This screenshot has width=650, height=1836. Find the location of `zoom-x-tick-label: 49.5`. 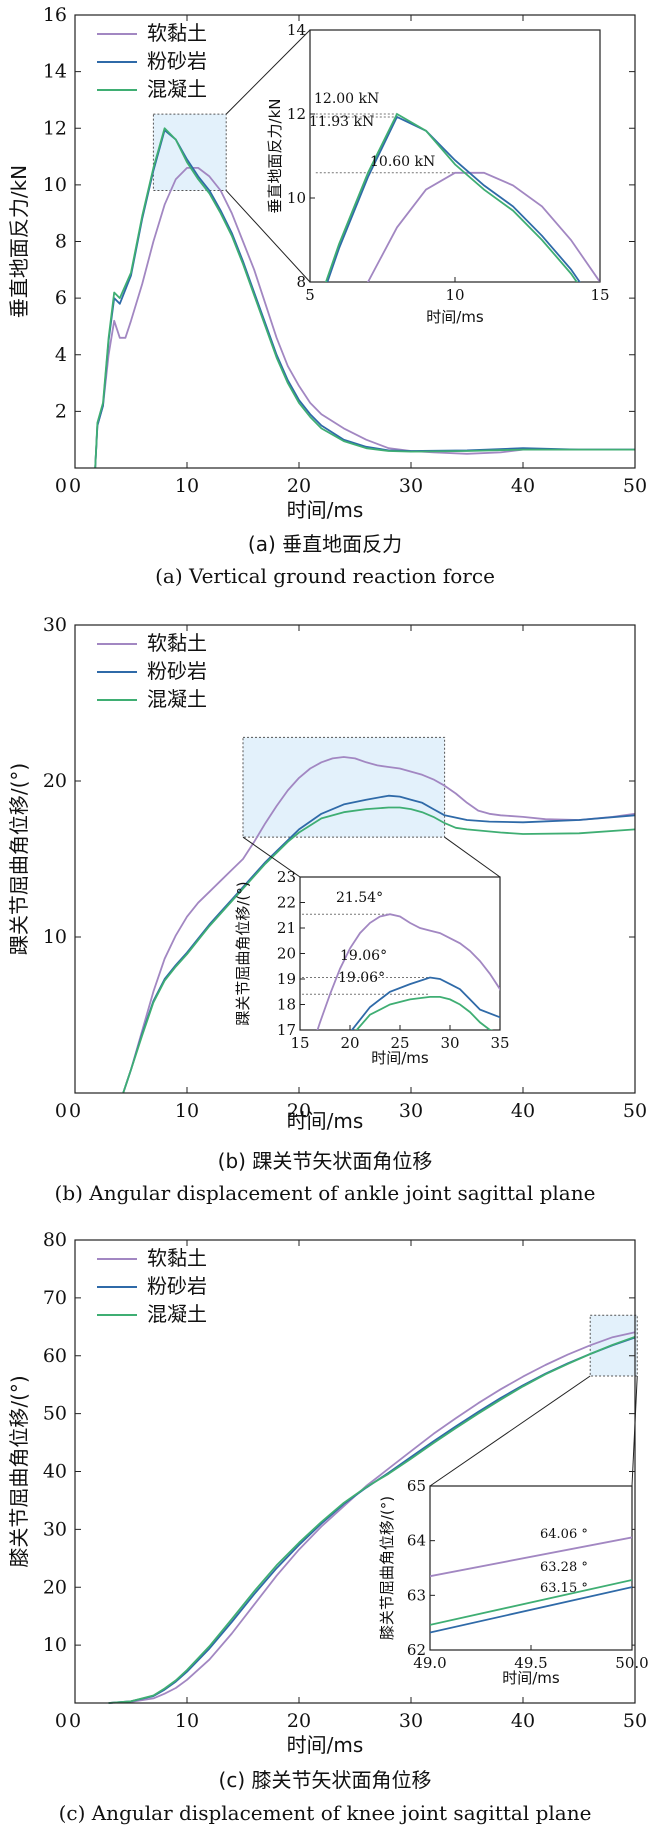

zoom-x-tick-label: 49.5 is located at coordinates (530, 1663).